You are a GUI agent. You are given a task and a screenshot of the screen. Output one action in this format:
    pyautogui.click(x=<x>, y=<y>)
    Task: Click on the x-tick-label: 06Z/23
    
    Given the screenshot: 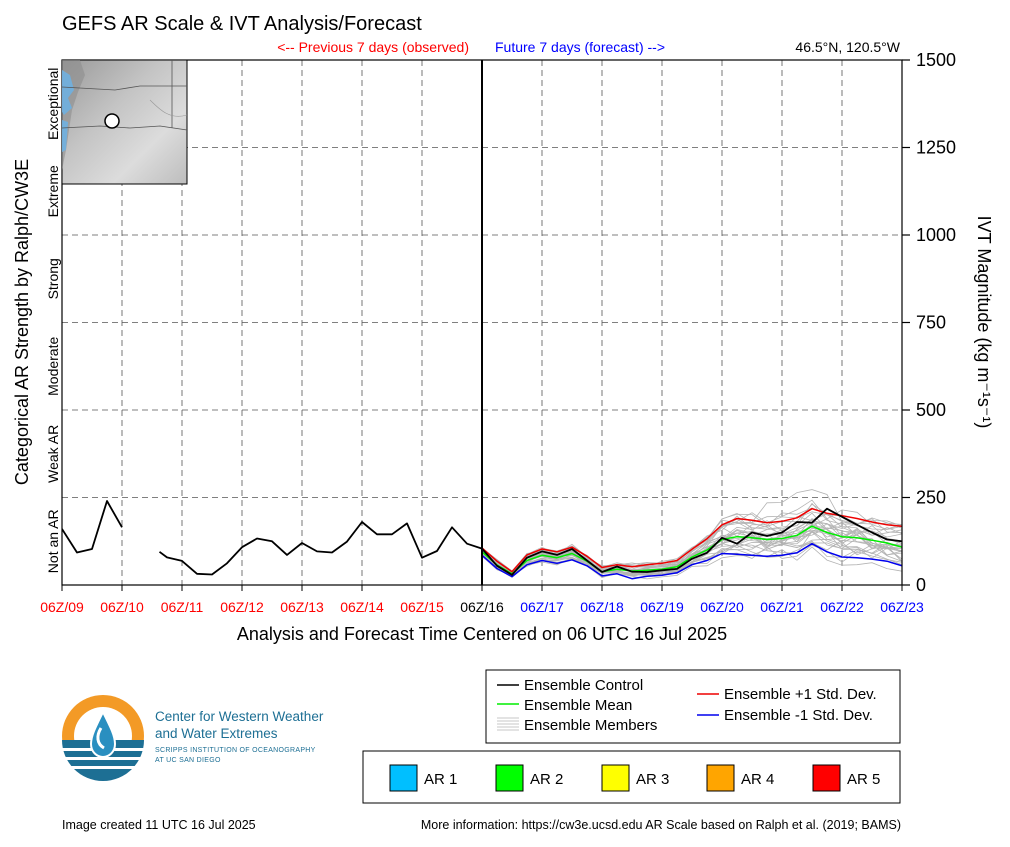 What is the action you would take?
    pyautogui.click(x=902, y=607)
    